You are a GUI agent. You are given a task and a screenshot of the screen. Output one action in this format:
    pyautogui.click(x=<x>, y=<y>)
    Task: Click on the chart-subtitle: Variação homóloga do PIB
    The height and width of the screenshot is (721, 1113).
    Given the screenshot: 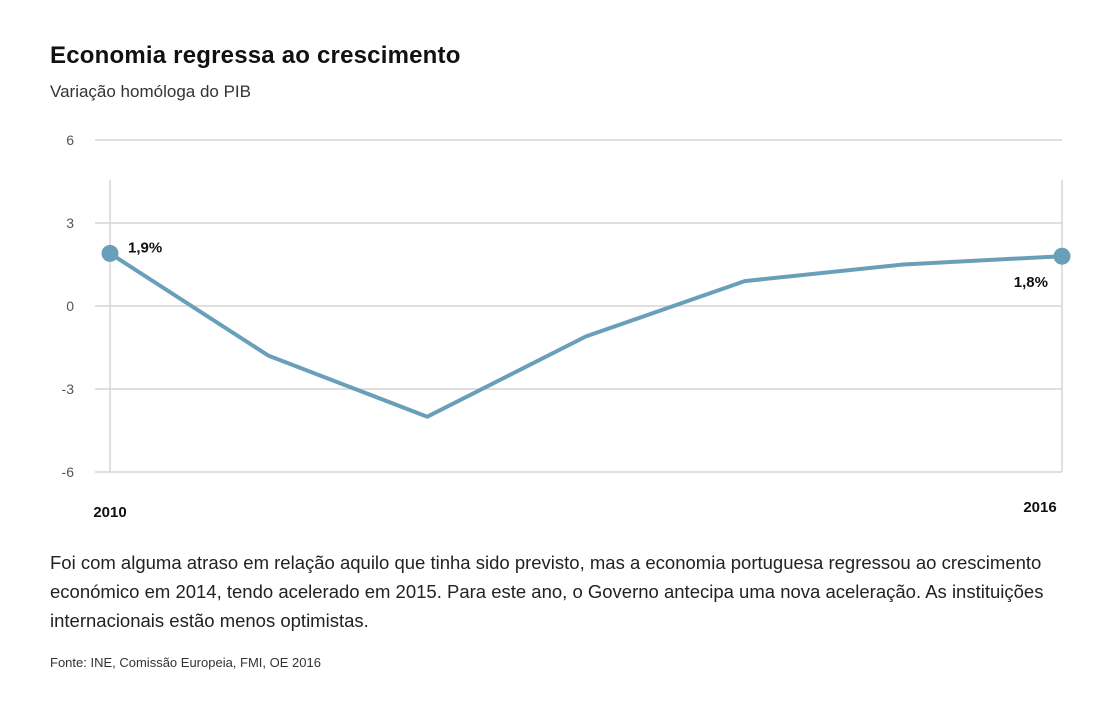 What is the action you would take?
    pyautogui.click(x=150, y=91)
    